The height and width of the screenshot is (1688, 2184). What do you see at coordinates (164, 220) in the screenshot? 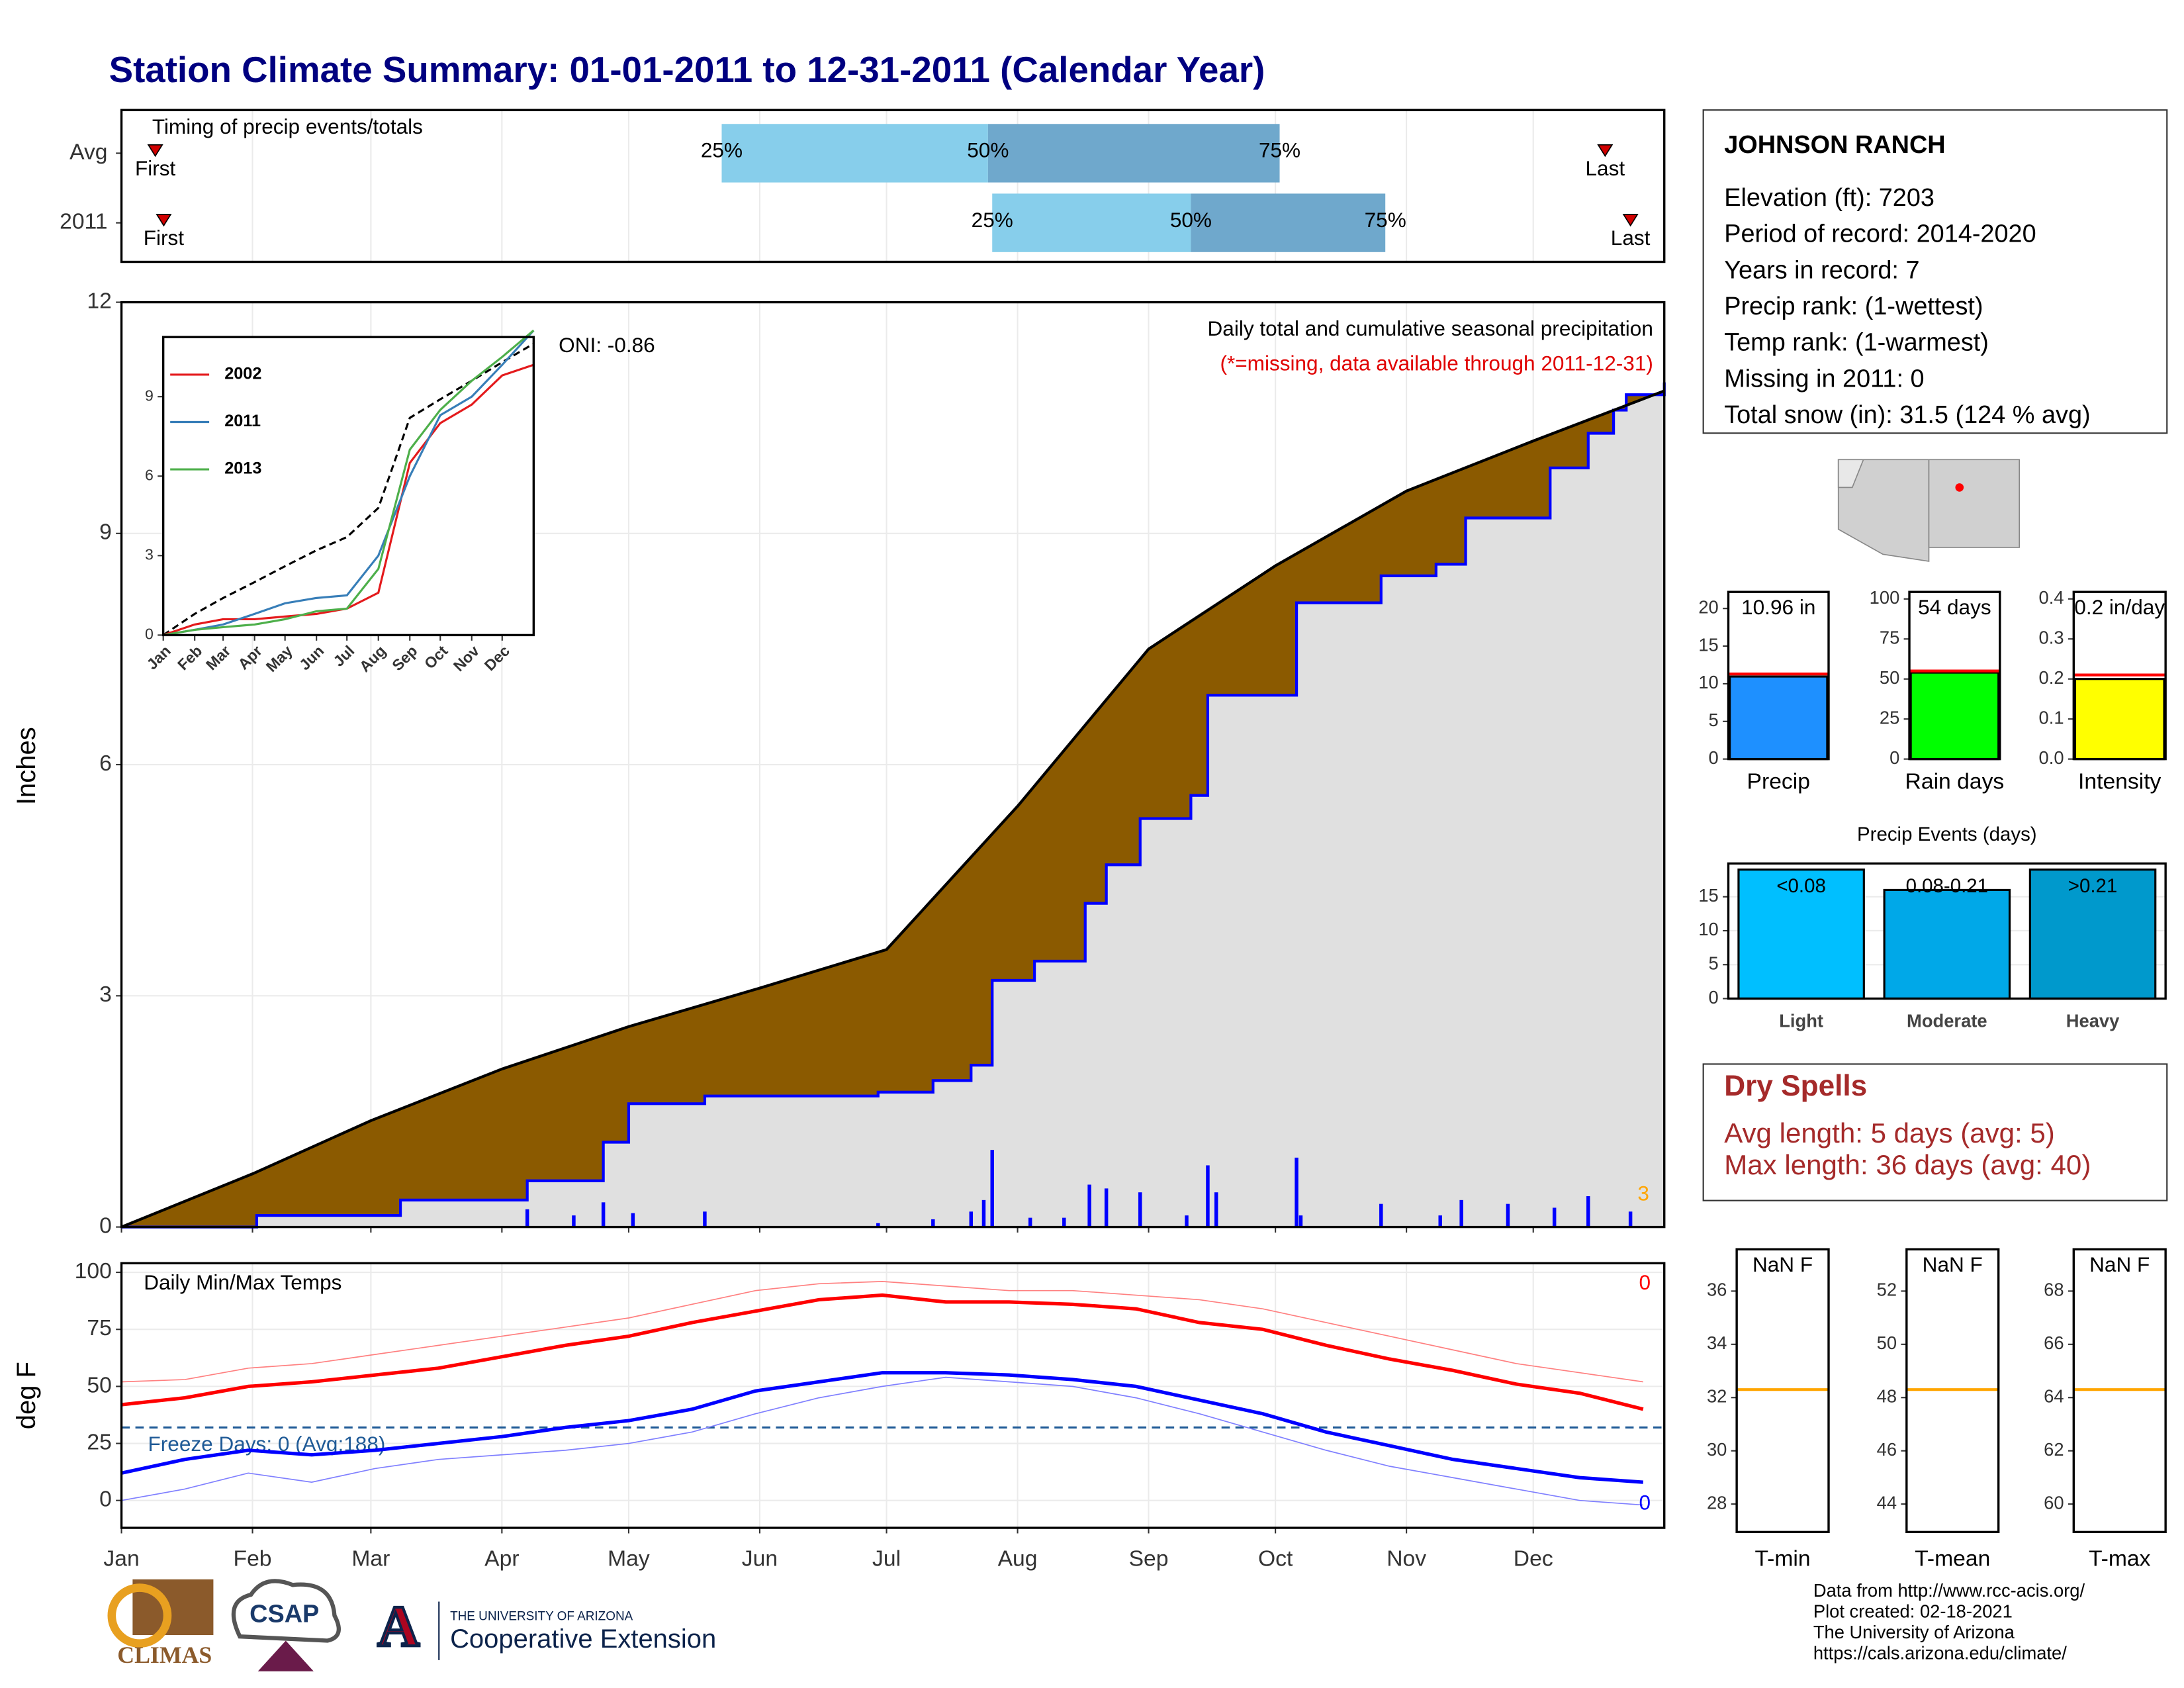
I see `event-marker` at bounding box center [164, 220].